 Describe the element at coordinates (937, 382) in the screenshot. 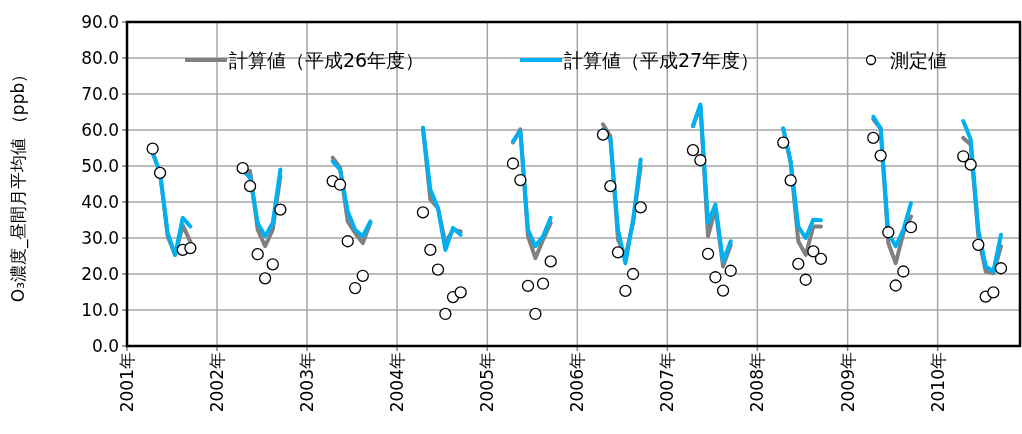

I see `x-tick-label: 2010年` at that location.